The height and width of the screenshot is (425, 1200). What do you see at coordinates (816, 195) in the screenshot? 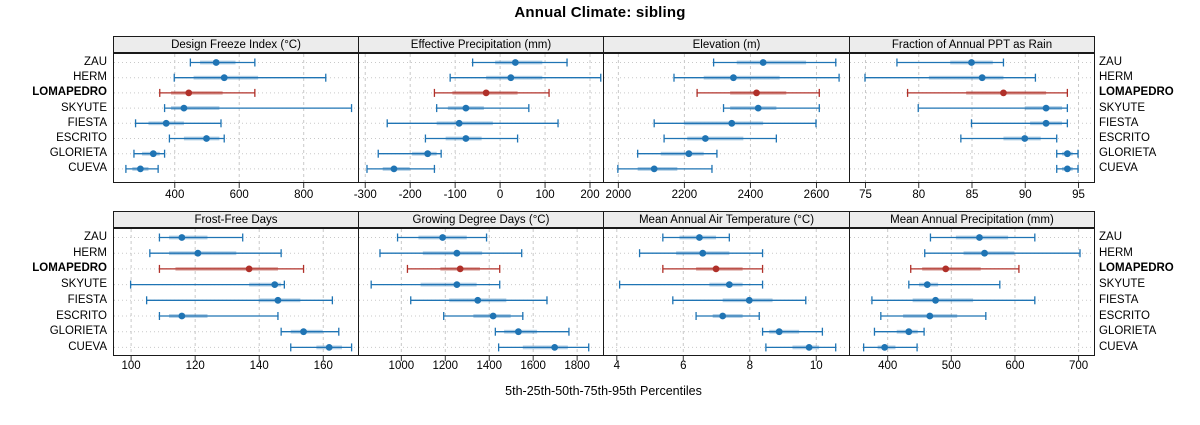
I see `x-tick-label: 2600` at bounding box center [816, 195].